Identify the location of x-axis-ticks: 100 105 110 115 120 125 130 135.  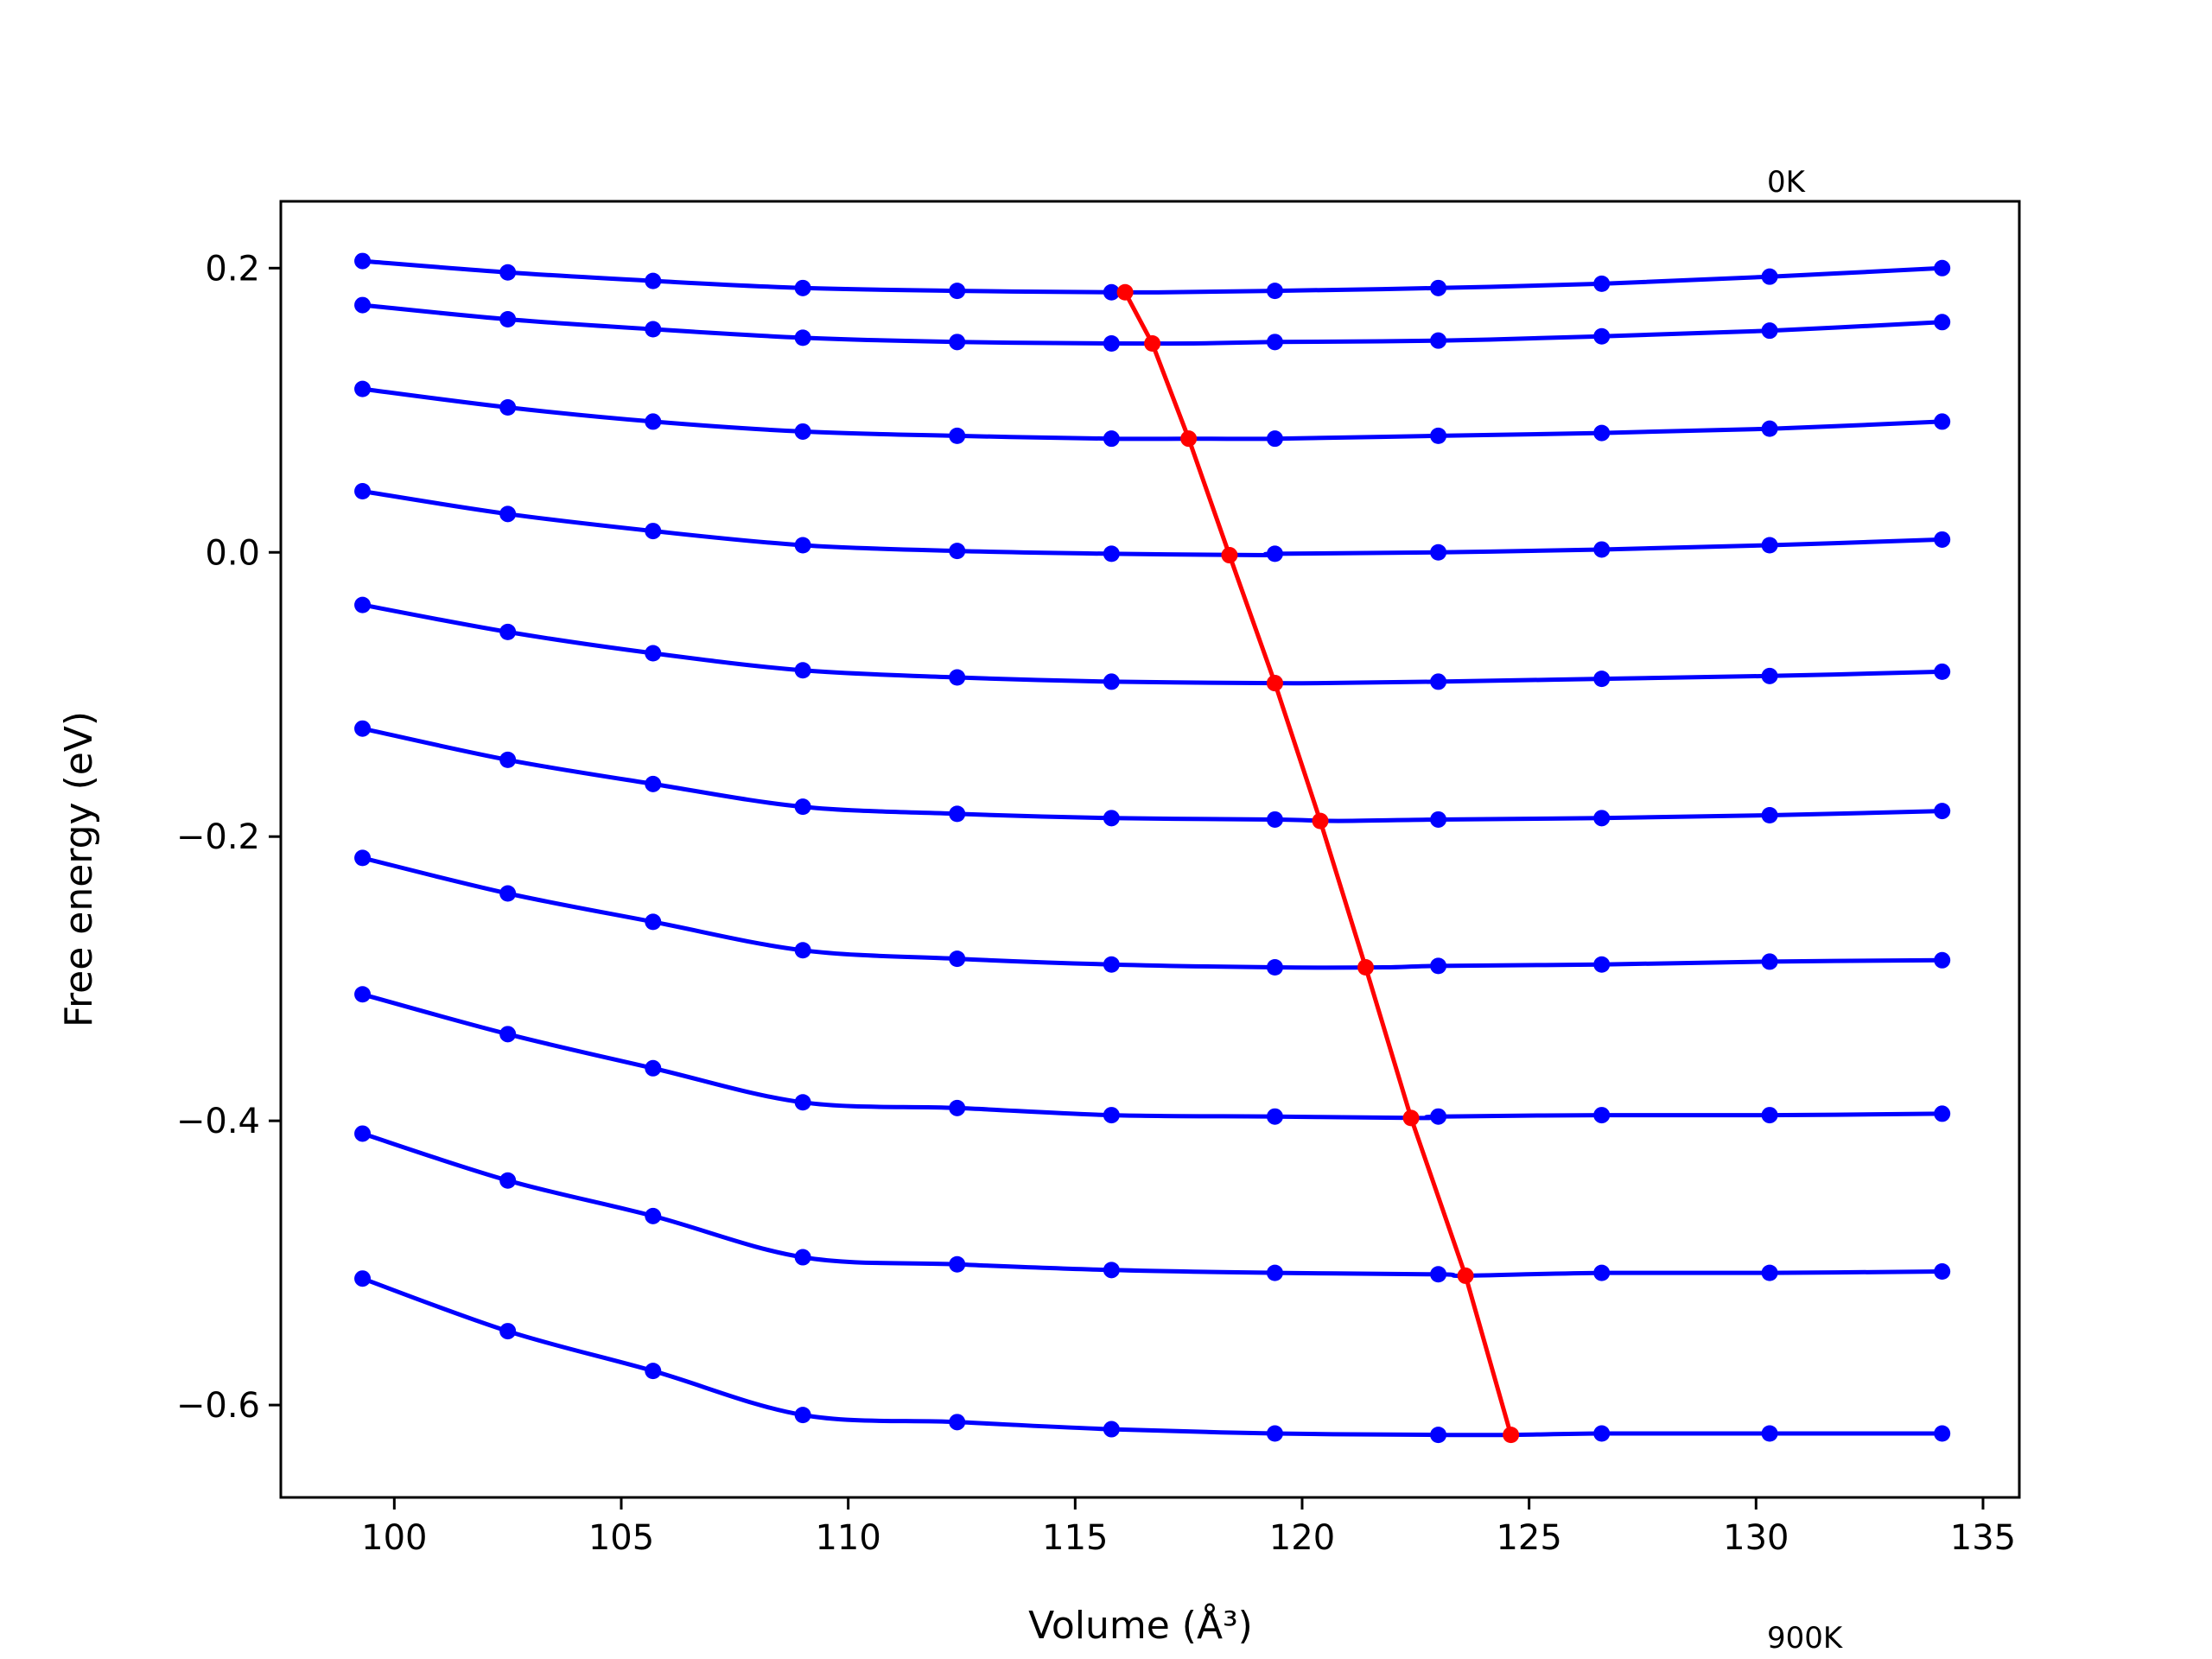
(1188, 1527).